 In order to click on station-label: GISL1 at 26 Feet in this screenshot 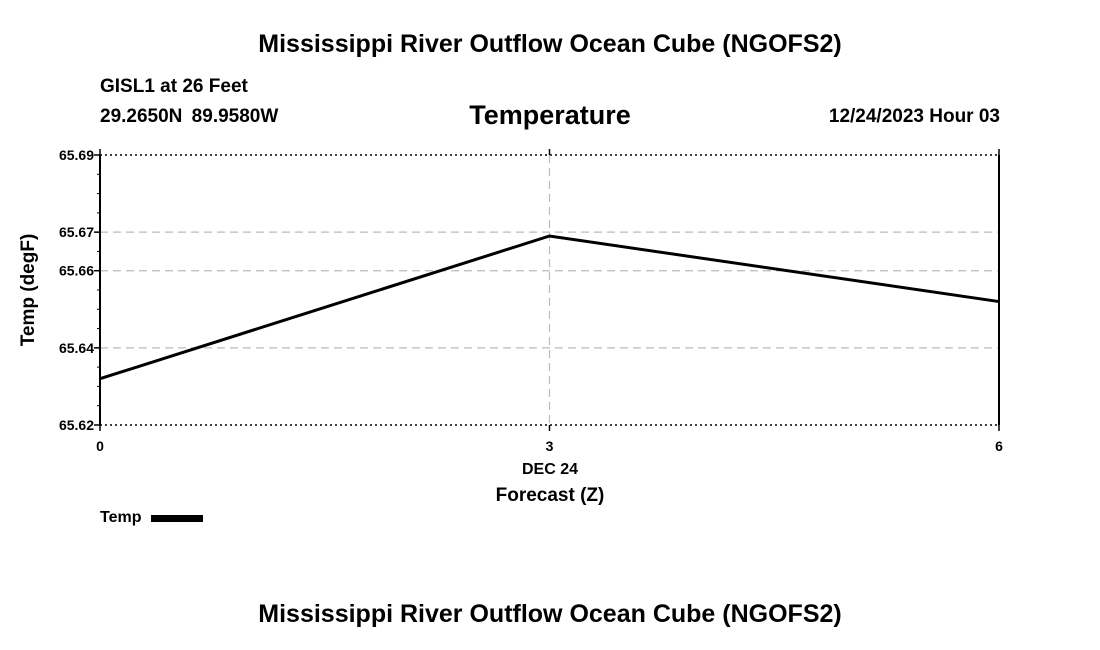, I will do `click(174, 86)`.